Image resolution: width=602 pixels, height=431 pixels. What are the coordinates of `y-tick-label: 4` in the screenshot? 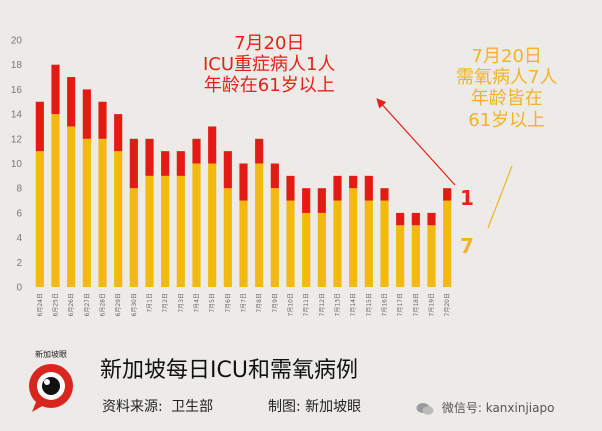 It's located at (19, 238).